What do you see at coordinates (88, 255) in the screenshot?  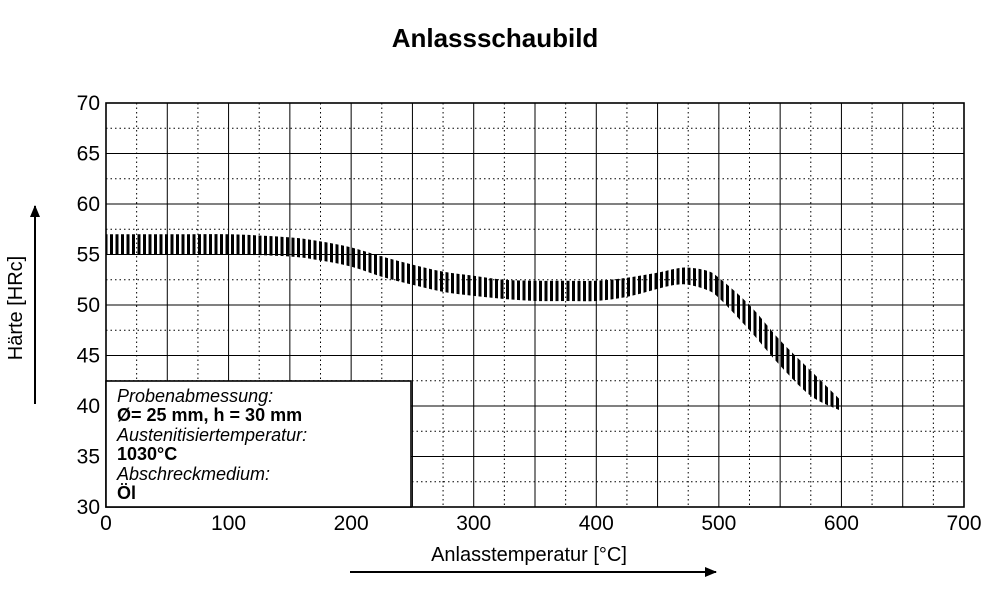 I see `y-tick-label: 55` at bounding box center [88, 255].